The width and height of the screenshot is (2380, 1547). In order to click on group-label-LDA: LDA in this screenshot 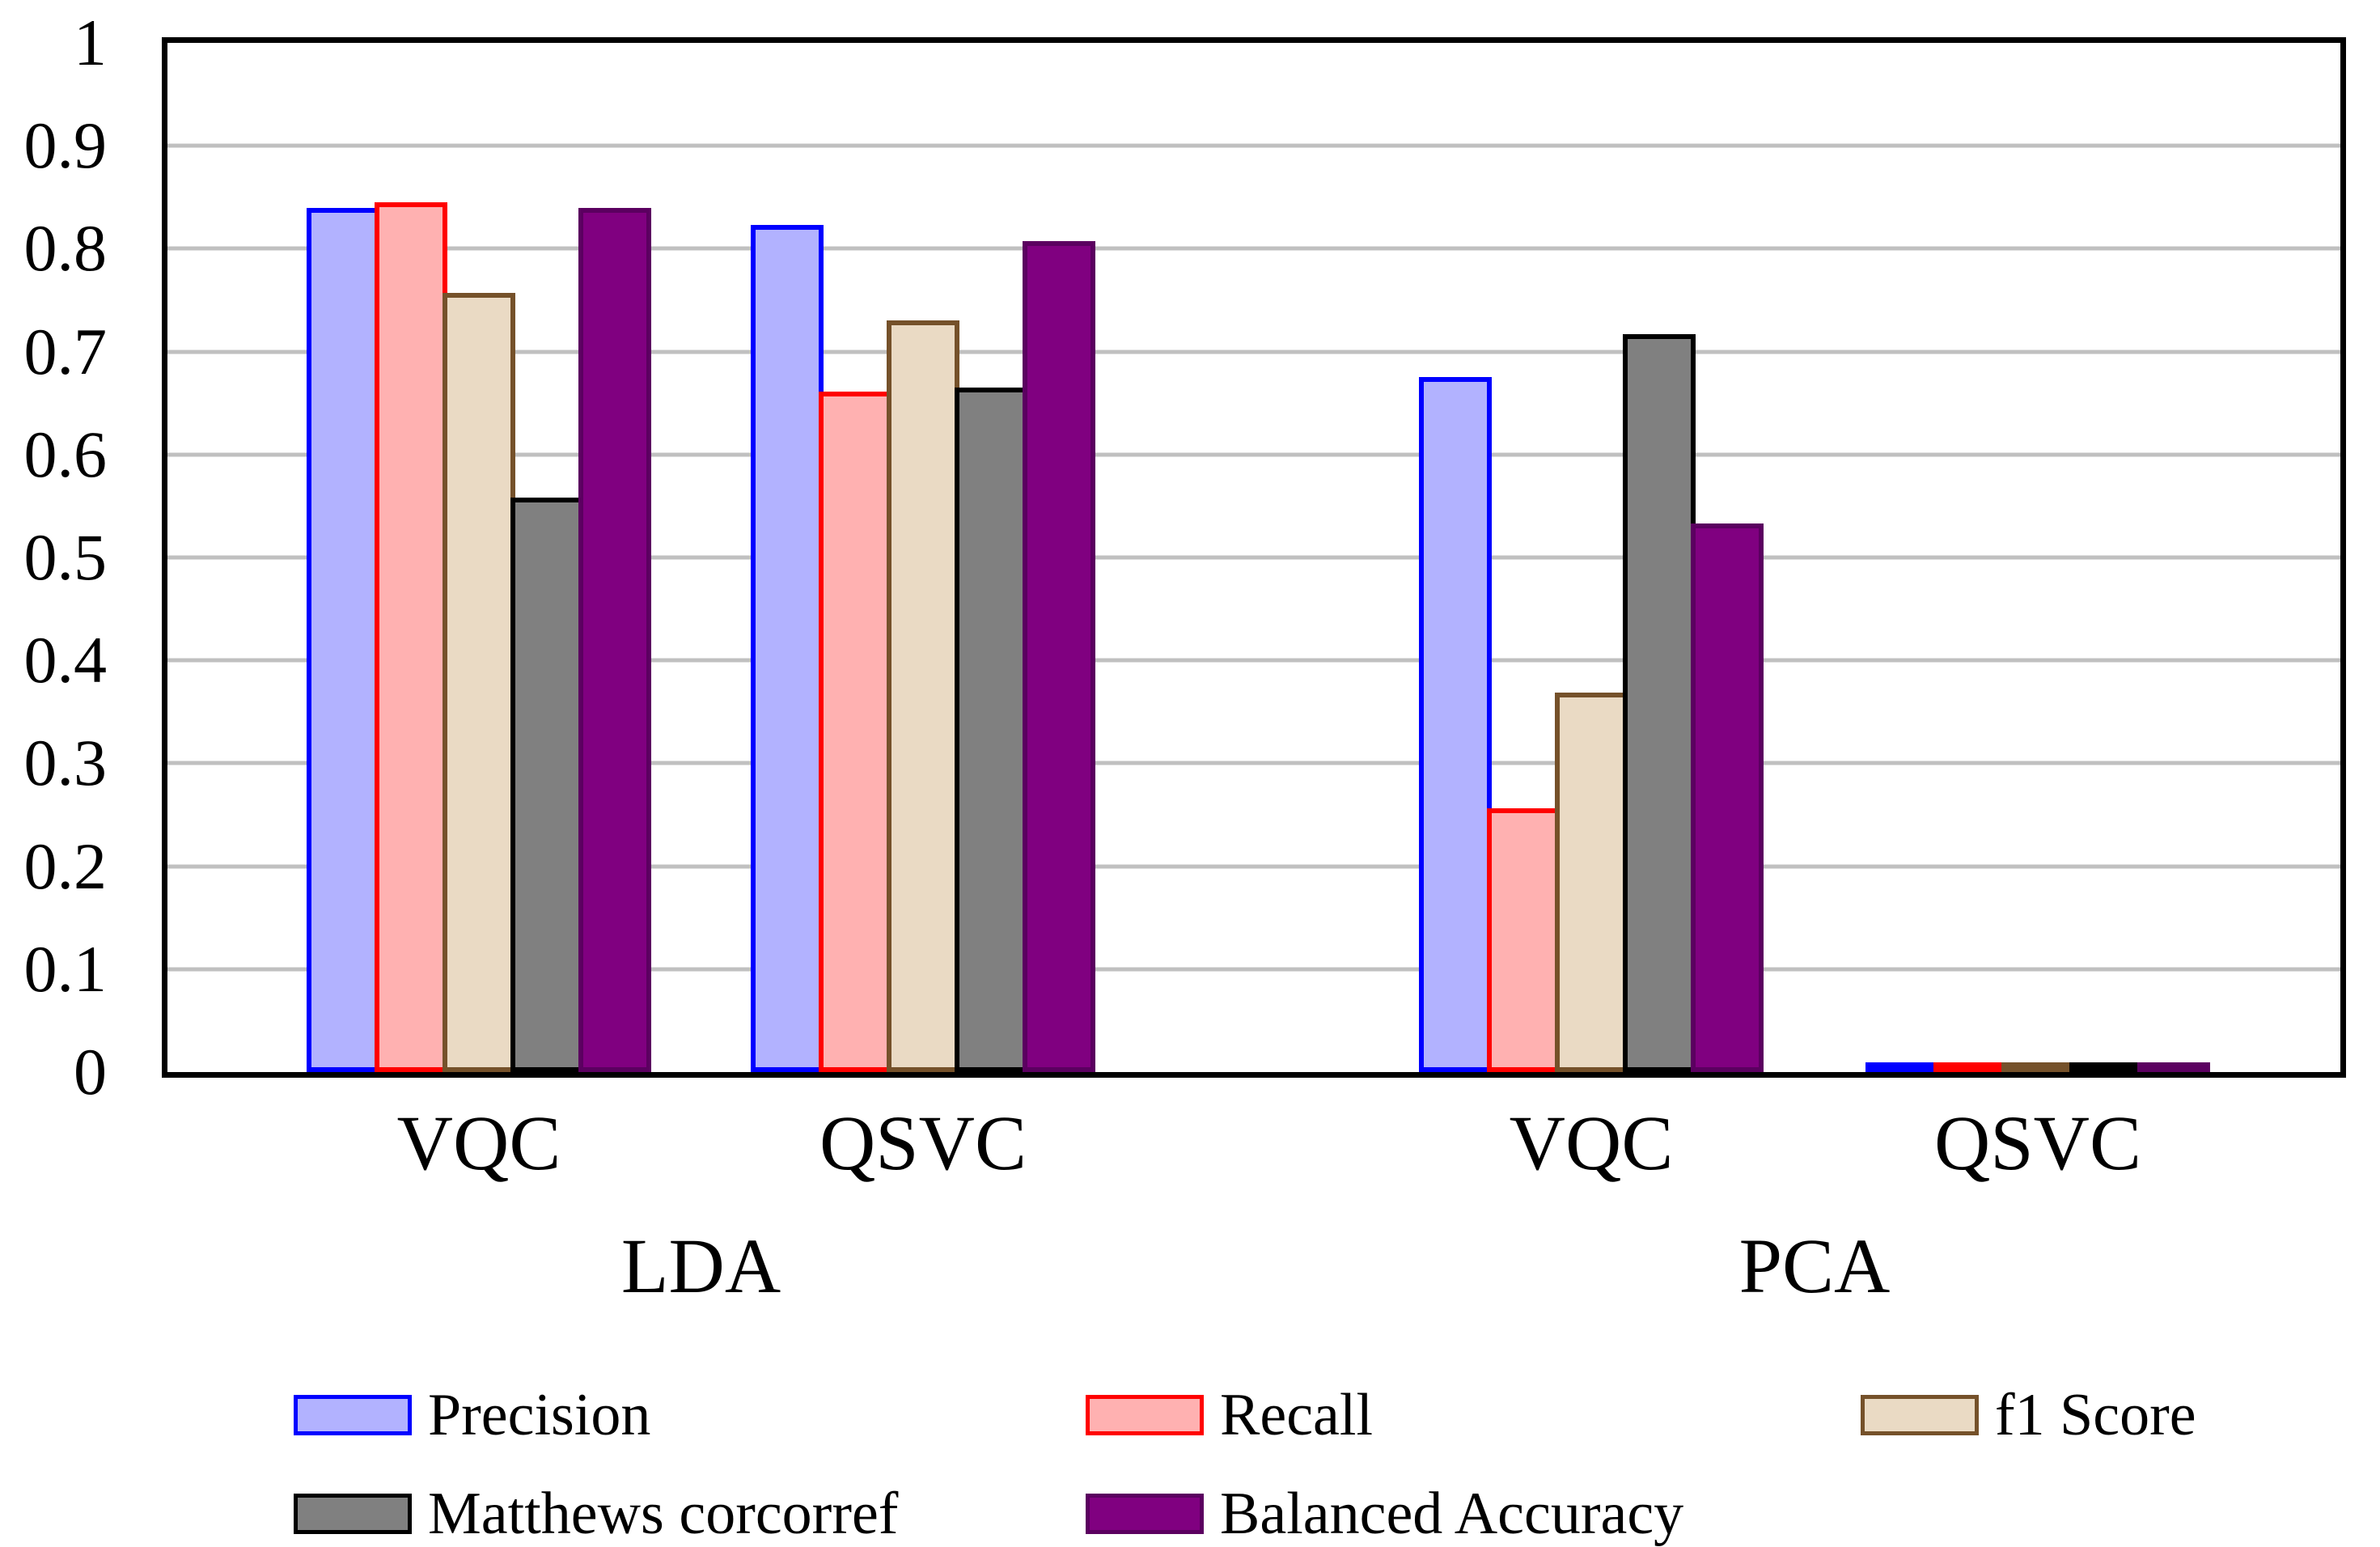, I will do `click(700, 1266)`.